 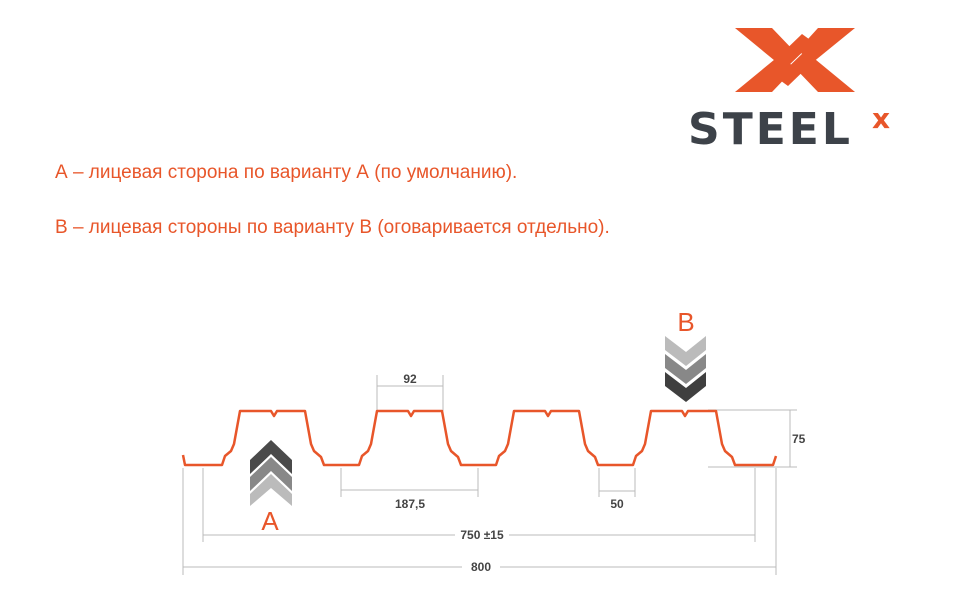 What do you see at coordinates (479, 438) in the screenshot?
I see `profile-sheet-outline` at bounding box center [479, 438].